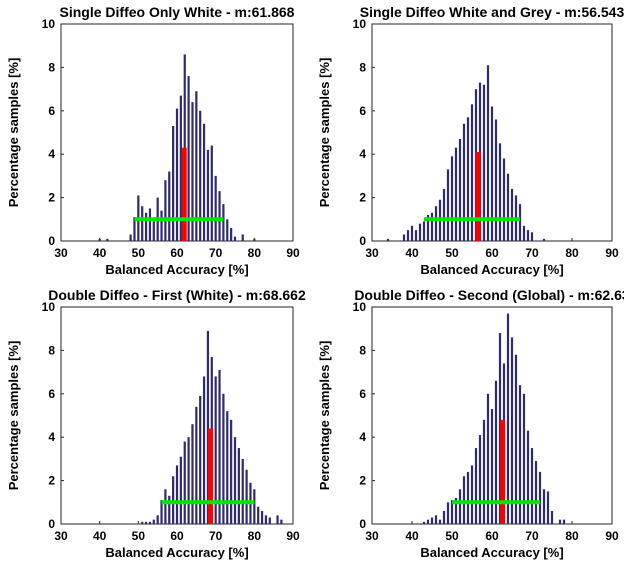  Describe the element at coordinates (492, 253) in the screenshot. I see `x-tick-label: 60` at that location.